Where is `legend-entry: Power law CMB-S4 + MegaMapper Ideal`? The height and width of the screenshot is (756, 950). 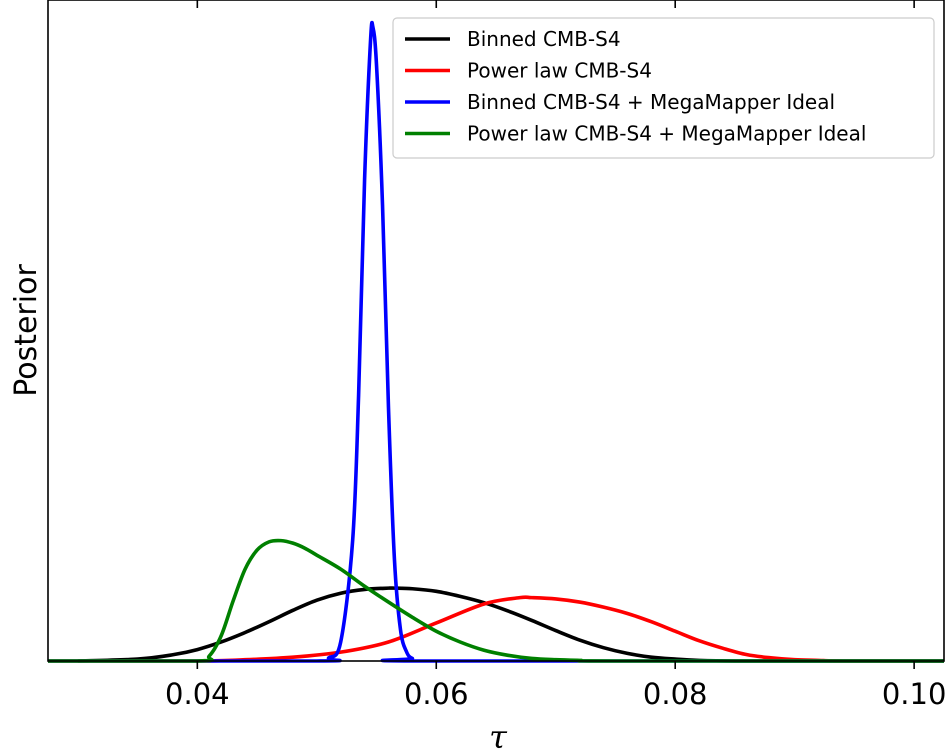
legend-entry: Power law CMB-S4 + MegaMapper Ideal is located at coordinates (635, 134).